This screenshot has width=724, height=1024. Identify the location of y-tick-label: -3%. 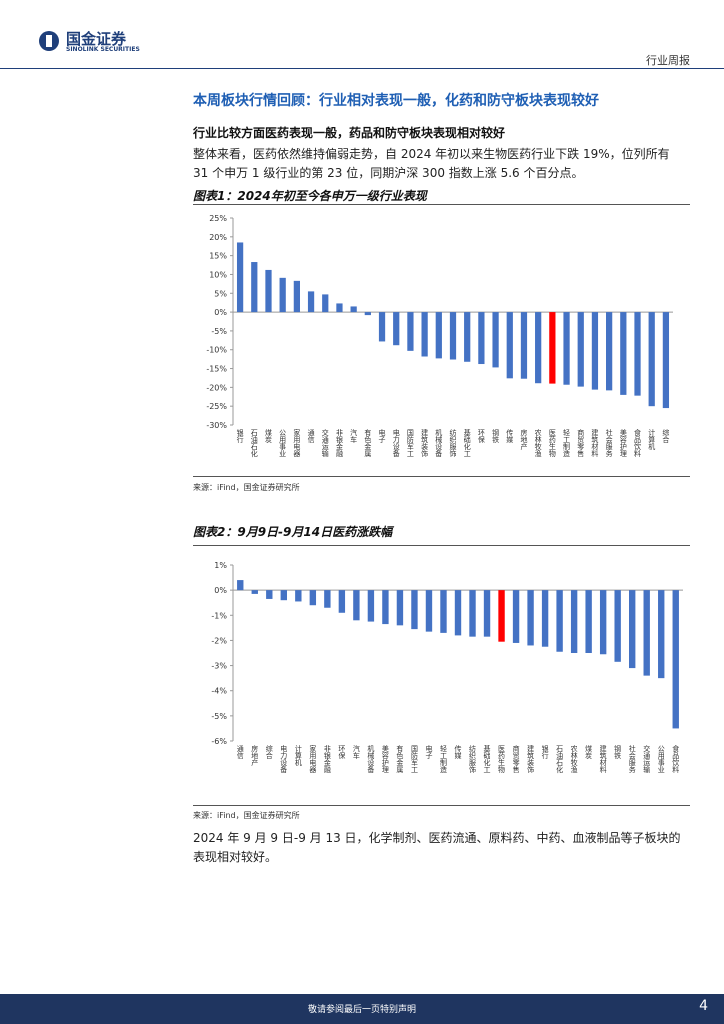
(219, 666).